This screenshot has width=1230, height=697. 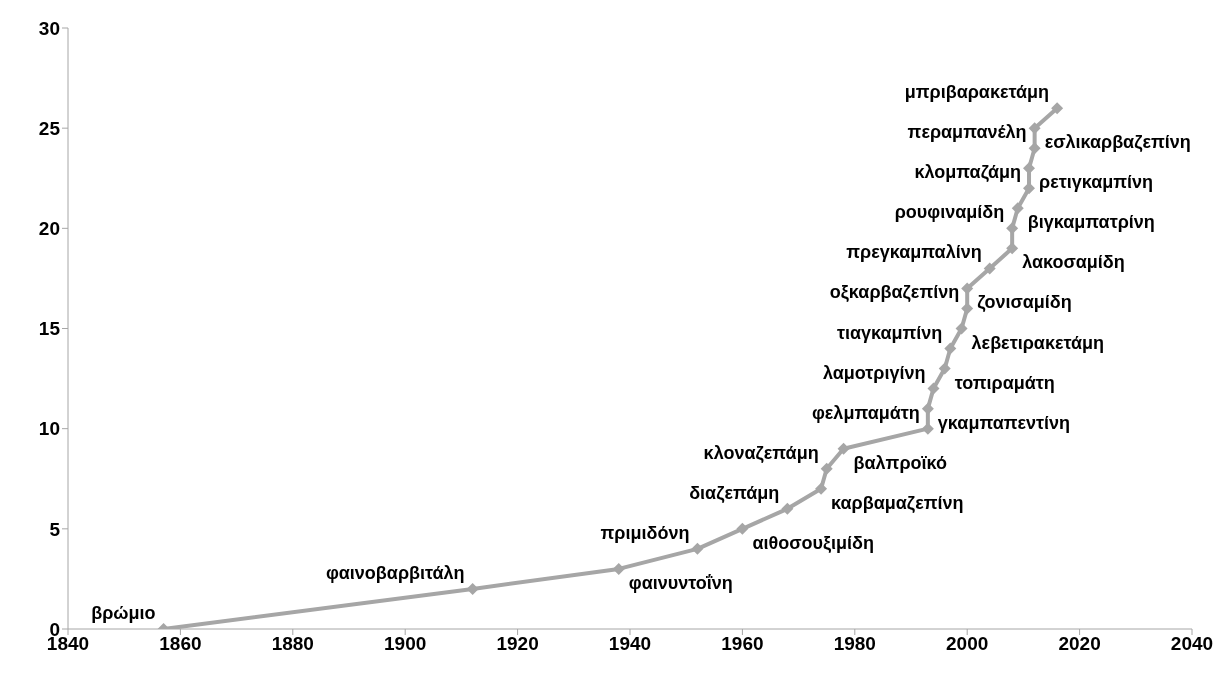 What do you see at coordinates (889, 332) in the screenshot?
I see `annotation: τιαγκαμπίνη` at bounding box center [889, 332].